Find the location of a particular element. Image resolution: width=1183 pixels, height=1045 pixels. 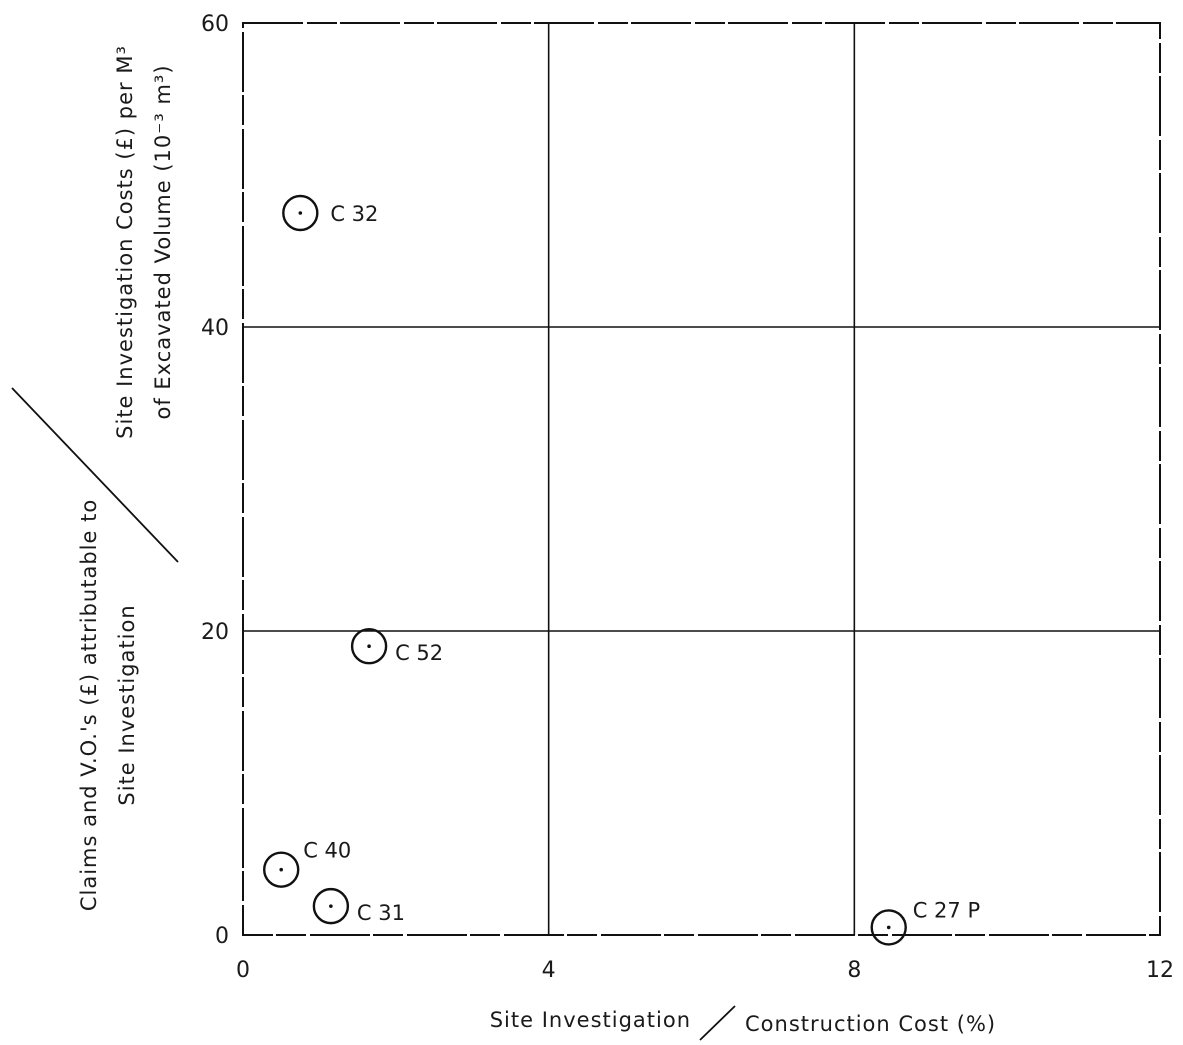

y-axis-label-denominator-line-1: Site Investigation Costs (£) per M³ is located at coordinates (125, 242).